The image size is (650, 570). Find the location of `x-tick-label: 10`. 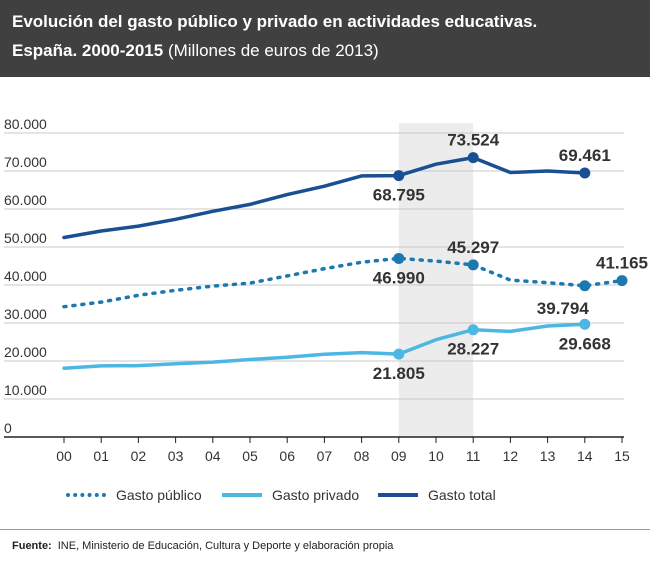

x-tick-label: 10 is located at coordinates (436, 456).